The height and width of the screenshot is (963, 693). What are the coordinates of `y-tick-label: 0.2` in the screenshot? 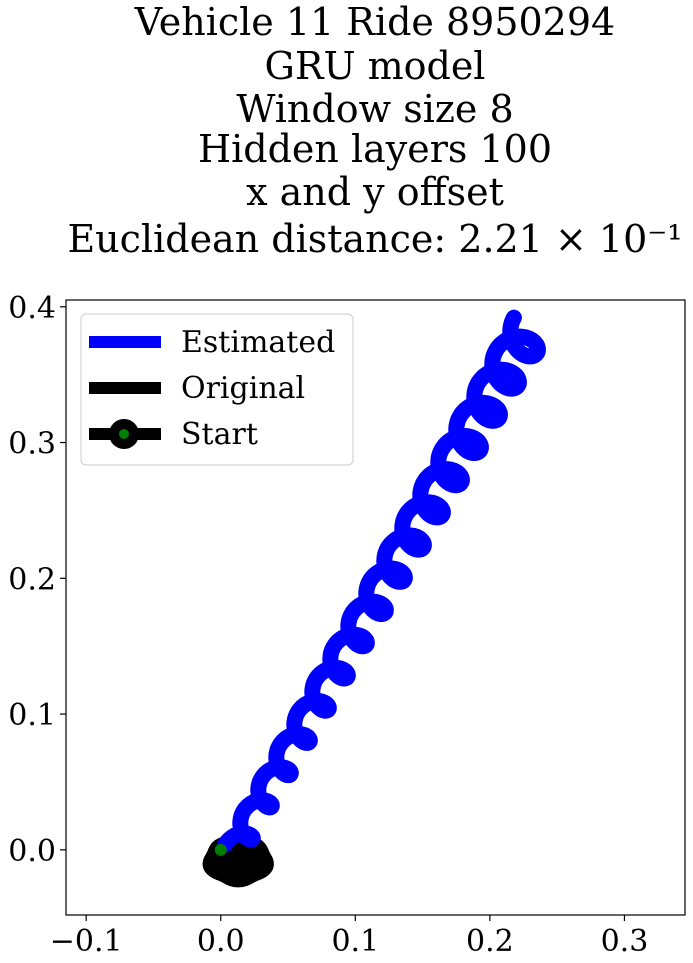 It's located at (32, 579).